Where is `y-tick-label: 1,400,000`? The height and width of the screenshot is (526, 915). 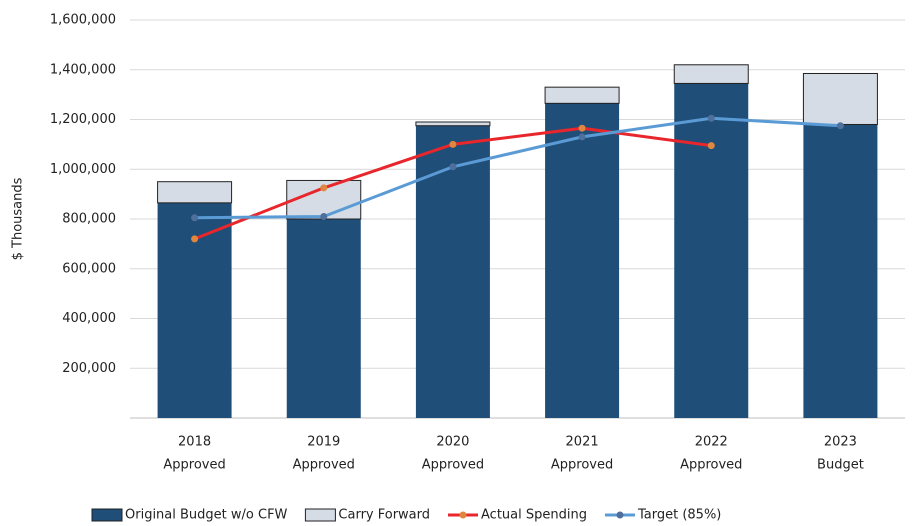 y-tick-label: 1,400,000 is located at coordinates (83, 69).